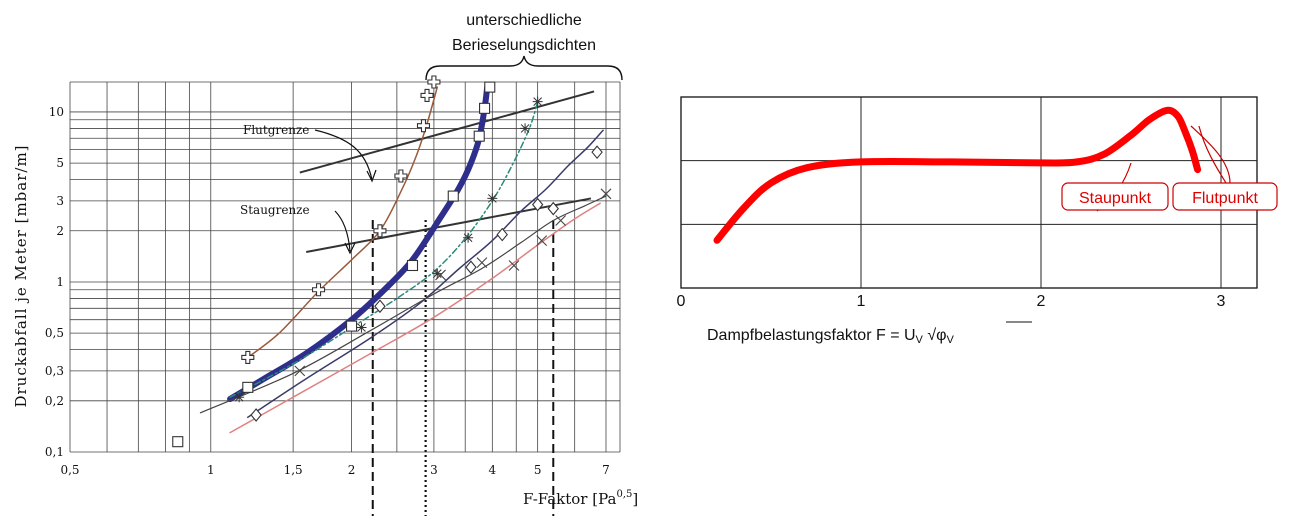 The width and height of the screenshot is (1291, 516). I want to click on staugrenze-label: Staugrenze, so click(275, 210).